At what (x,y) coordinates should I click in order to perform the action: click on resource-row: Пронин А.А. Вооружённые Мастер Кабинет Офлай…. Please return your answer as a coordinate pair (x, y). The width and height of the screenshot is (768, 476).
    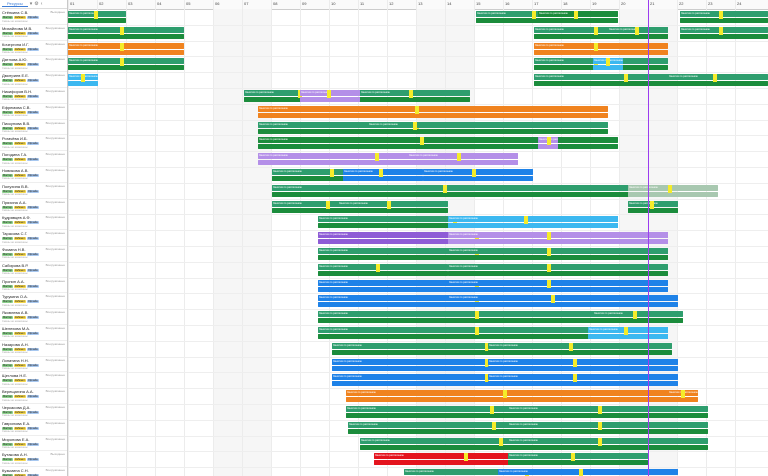
    Looking at the image, I should click on (33, 286).